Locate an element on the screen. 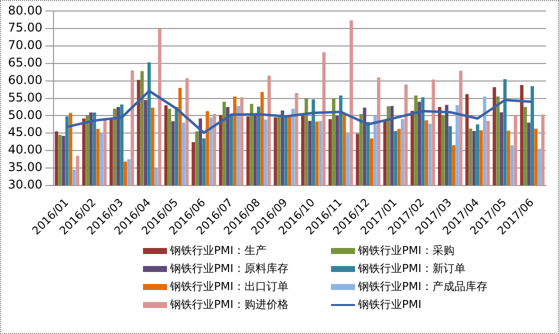  legend-label: 钢铁行业PMI：生产 is located at coordinates (218, 250).